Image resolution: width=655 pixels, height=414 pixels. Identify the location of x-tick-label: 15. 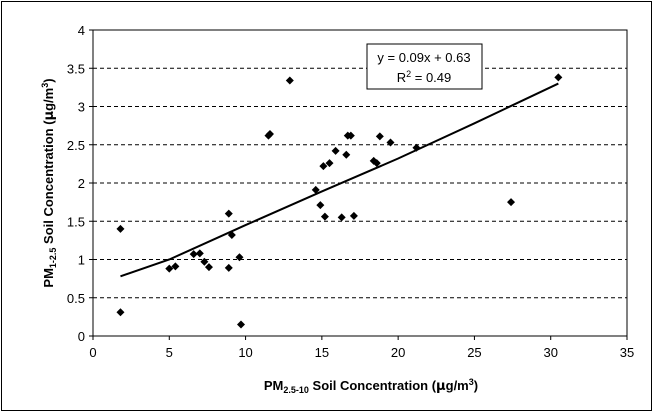
(322, 352).